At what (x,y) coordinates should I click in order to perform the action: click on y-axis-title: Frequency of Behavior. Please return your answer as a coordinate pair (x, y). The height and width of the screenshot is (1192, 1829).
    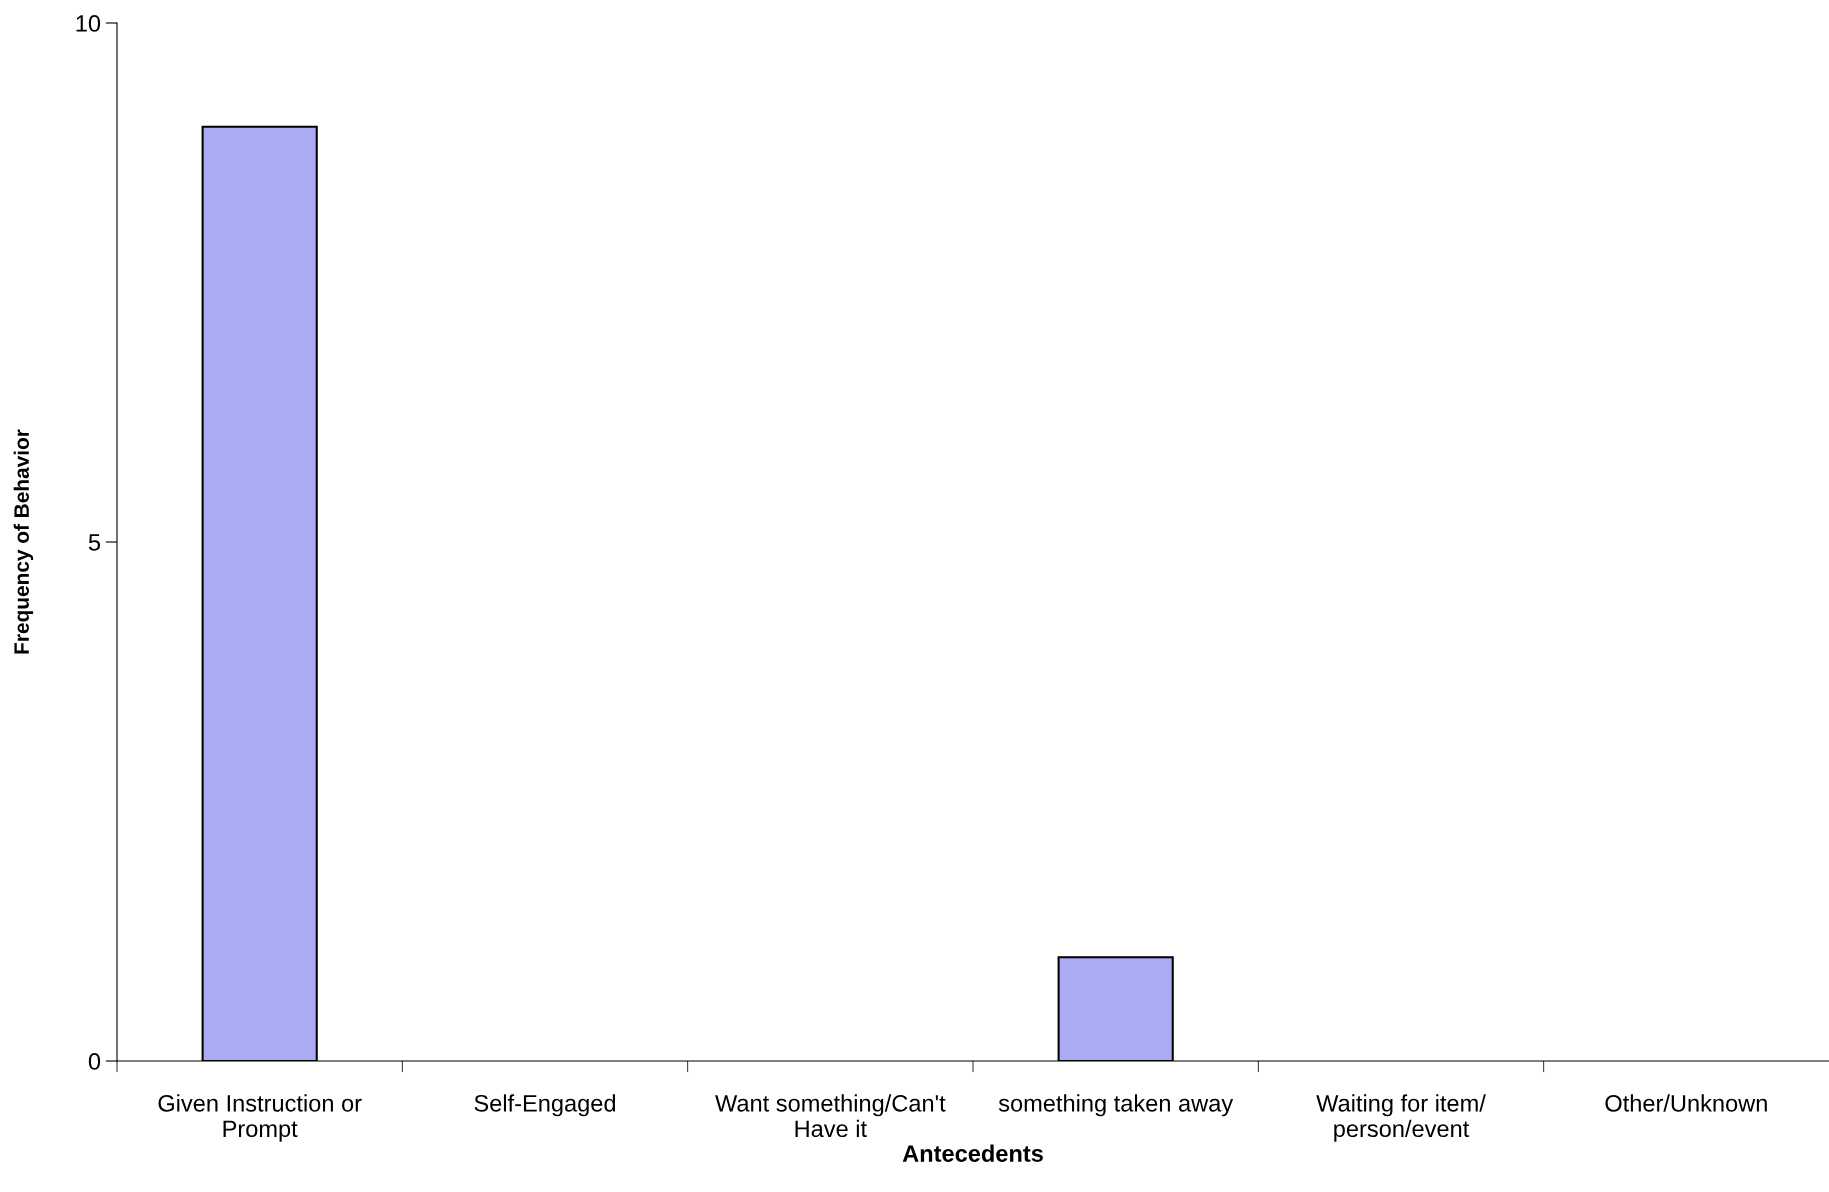
    Looking at the image, I should click on (23, 541).